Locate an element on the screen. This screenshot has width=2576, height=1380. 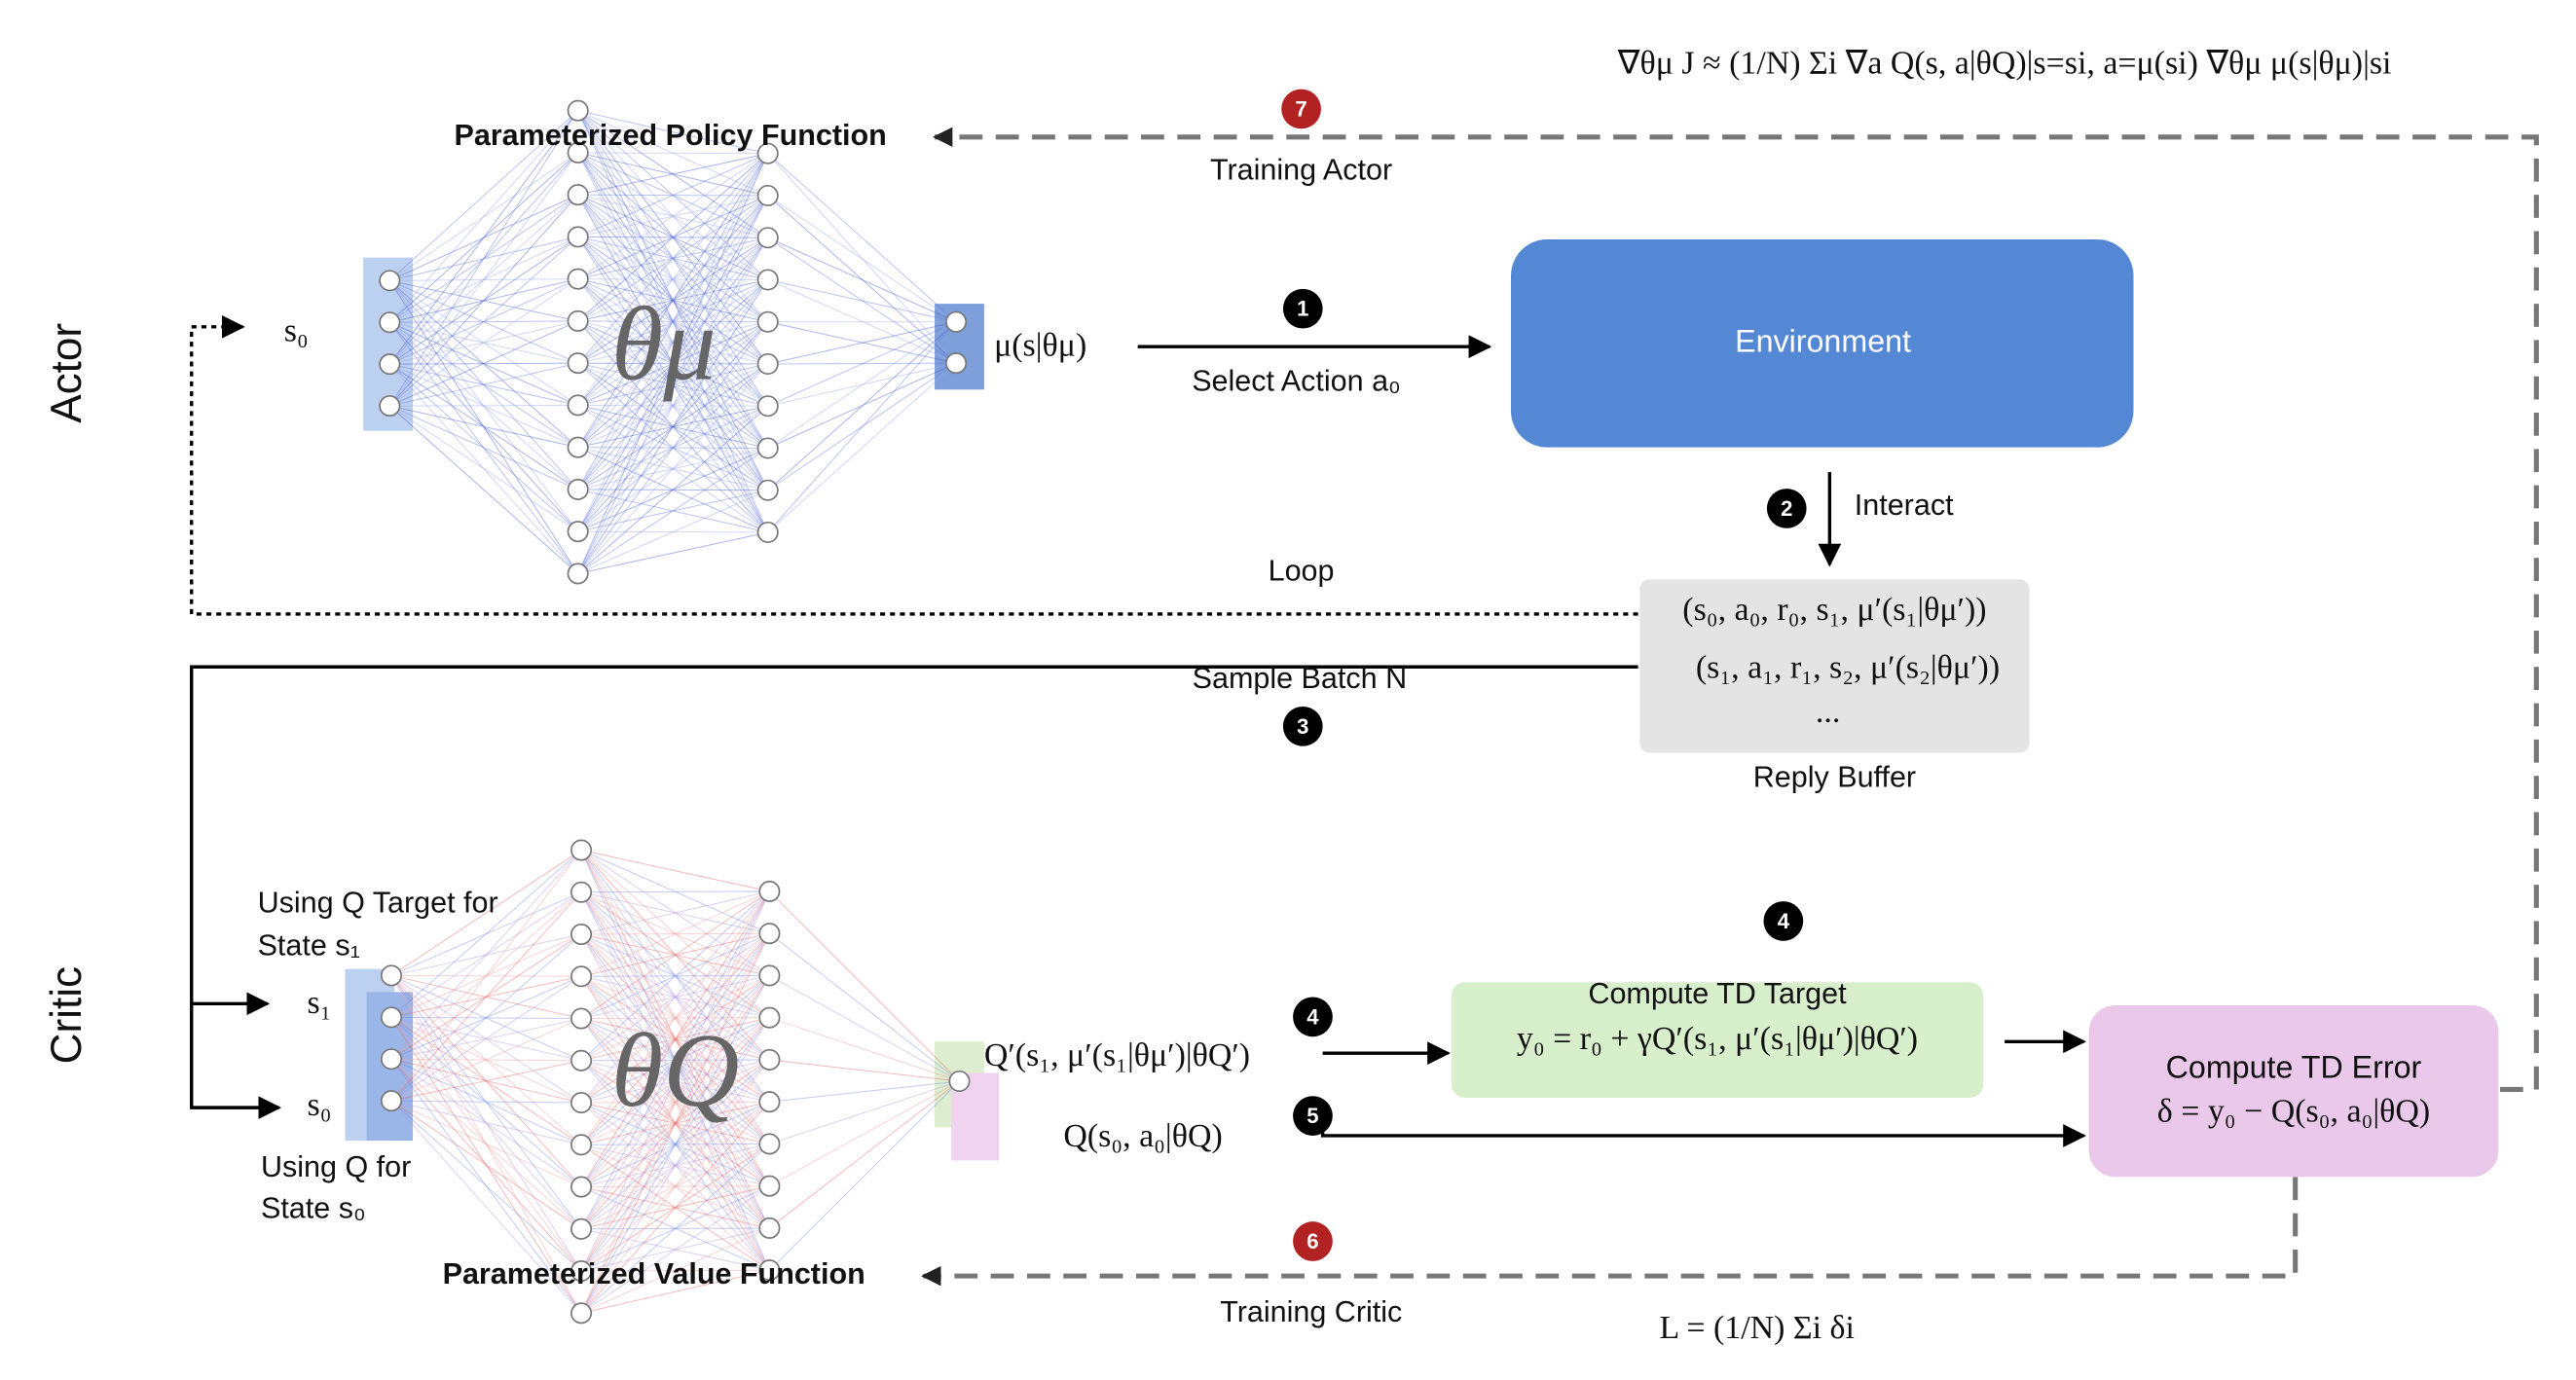
step-label: Sample Batch N is located at coordinates (1300, 678).